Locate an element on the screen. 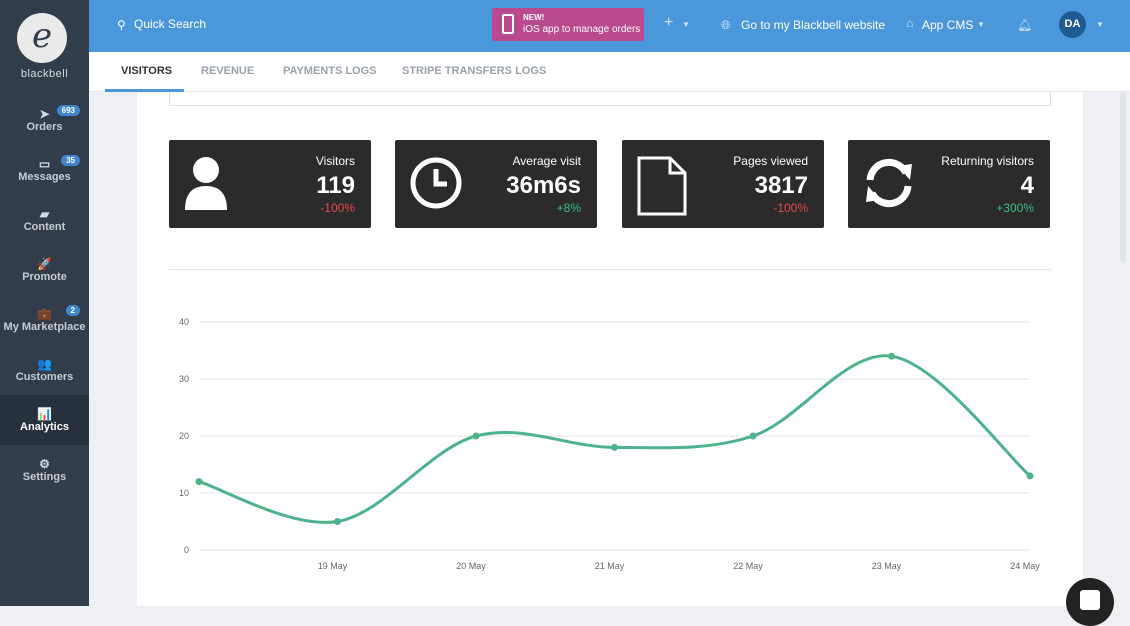 This screenshot has width=1130, height=626. quick-search-input: Quick Search is located at coordinates (170, 24).